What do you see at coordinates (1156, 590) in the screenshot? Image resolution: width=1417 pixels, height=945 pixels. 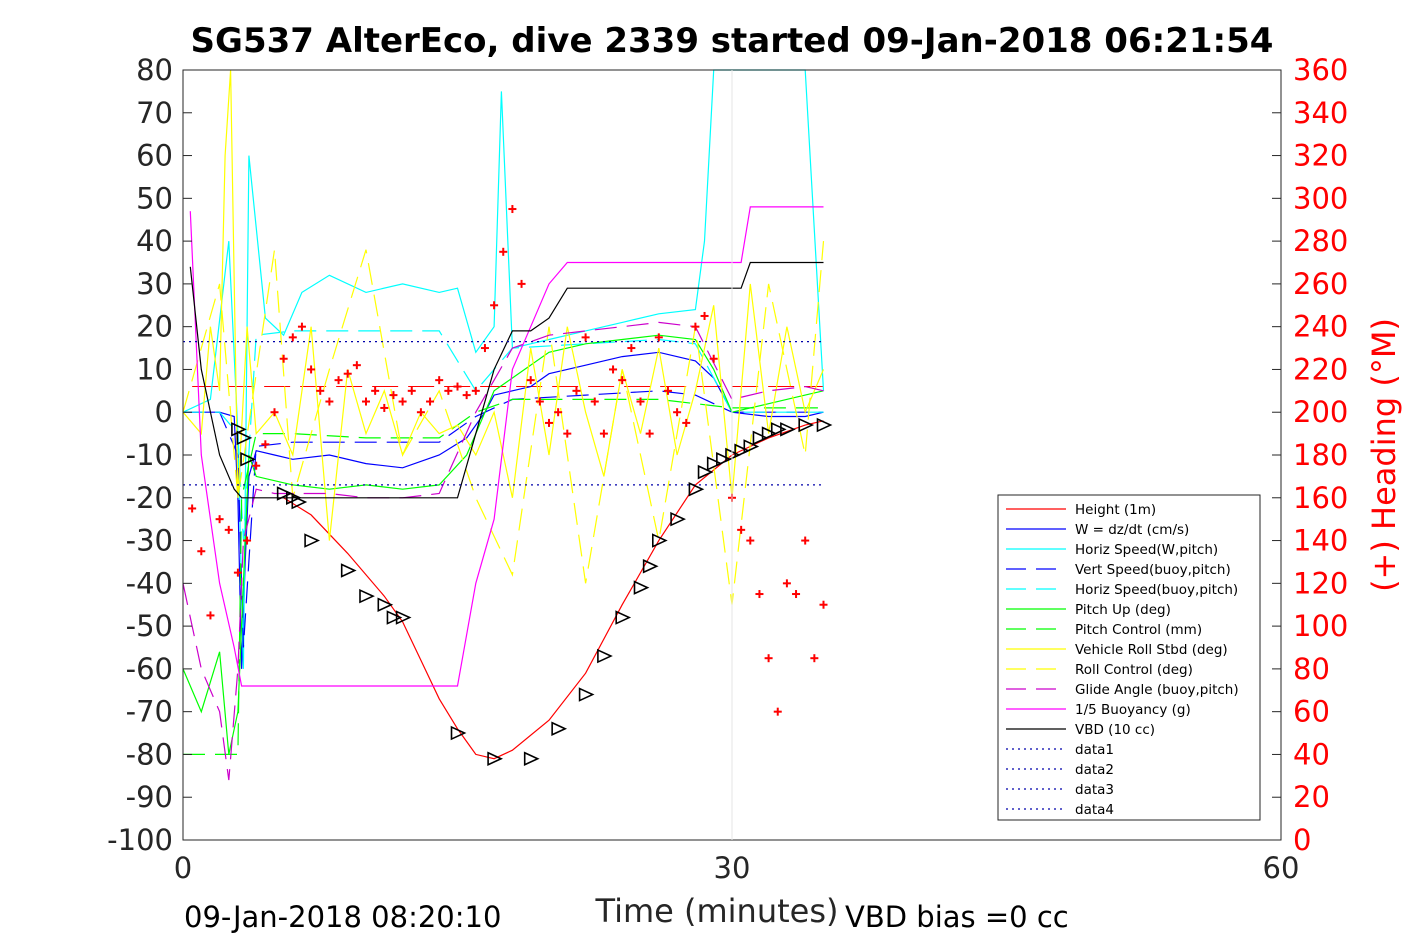 I see `legend-label: Horiz Speed(buoy,pitch)` at bounding box center [1156, 590].